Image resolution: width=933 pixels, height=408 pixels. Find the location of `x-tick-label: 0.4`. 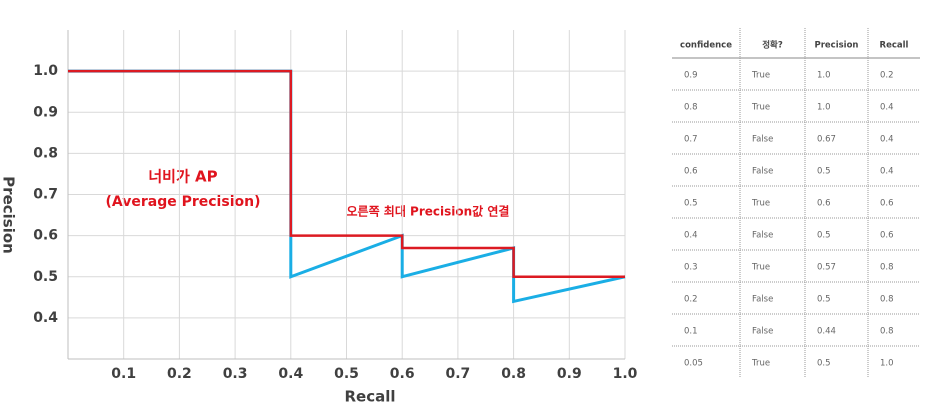

x-tick-label: 0.4 is located at coordinates (290, 374).